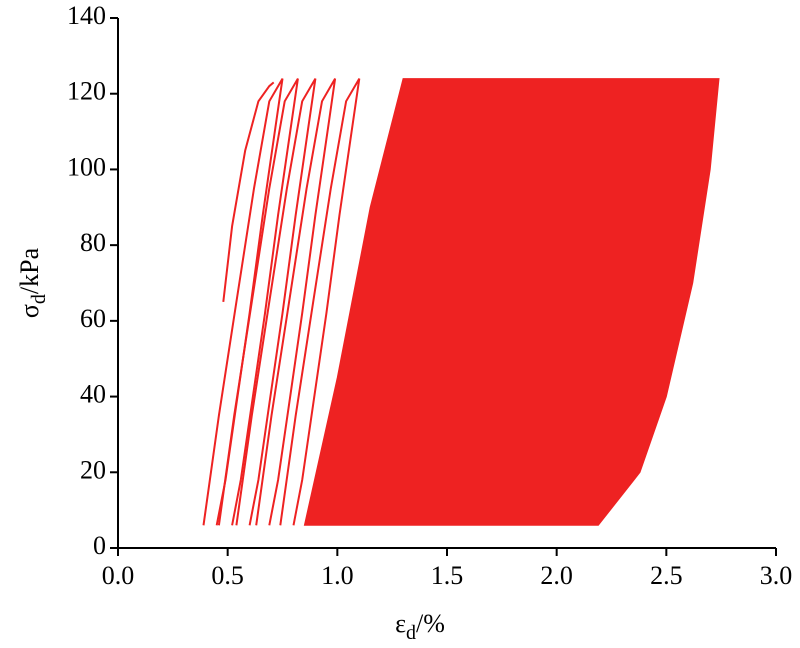 This screenshot has height=648, width=800. What do you see at coordinates (29, 311) in the screenshot?
I see `y-symbol: σ` at bounding box center [29, 311].